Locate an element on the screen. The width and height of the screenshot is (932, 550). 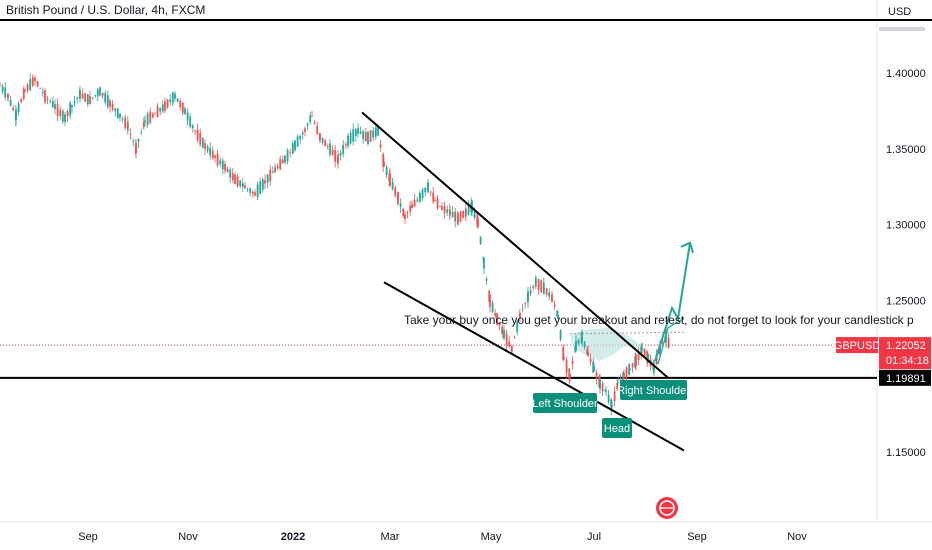
x-tick-label: Jul is located at coordinates (594, 537).